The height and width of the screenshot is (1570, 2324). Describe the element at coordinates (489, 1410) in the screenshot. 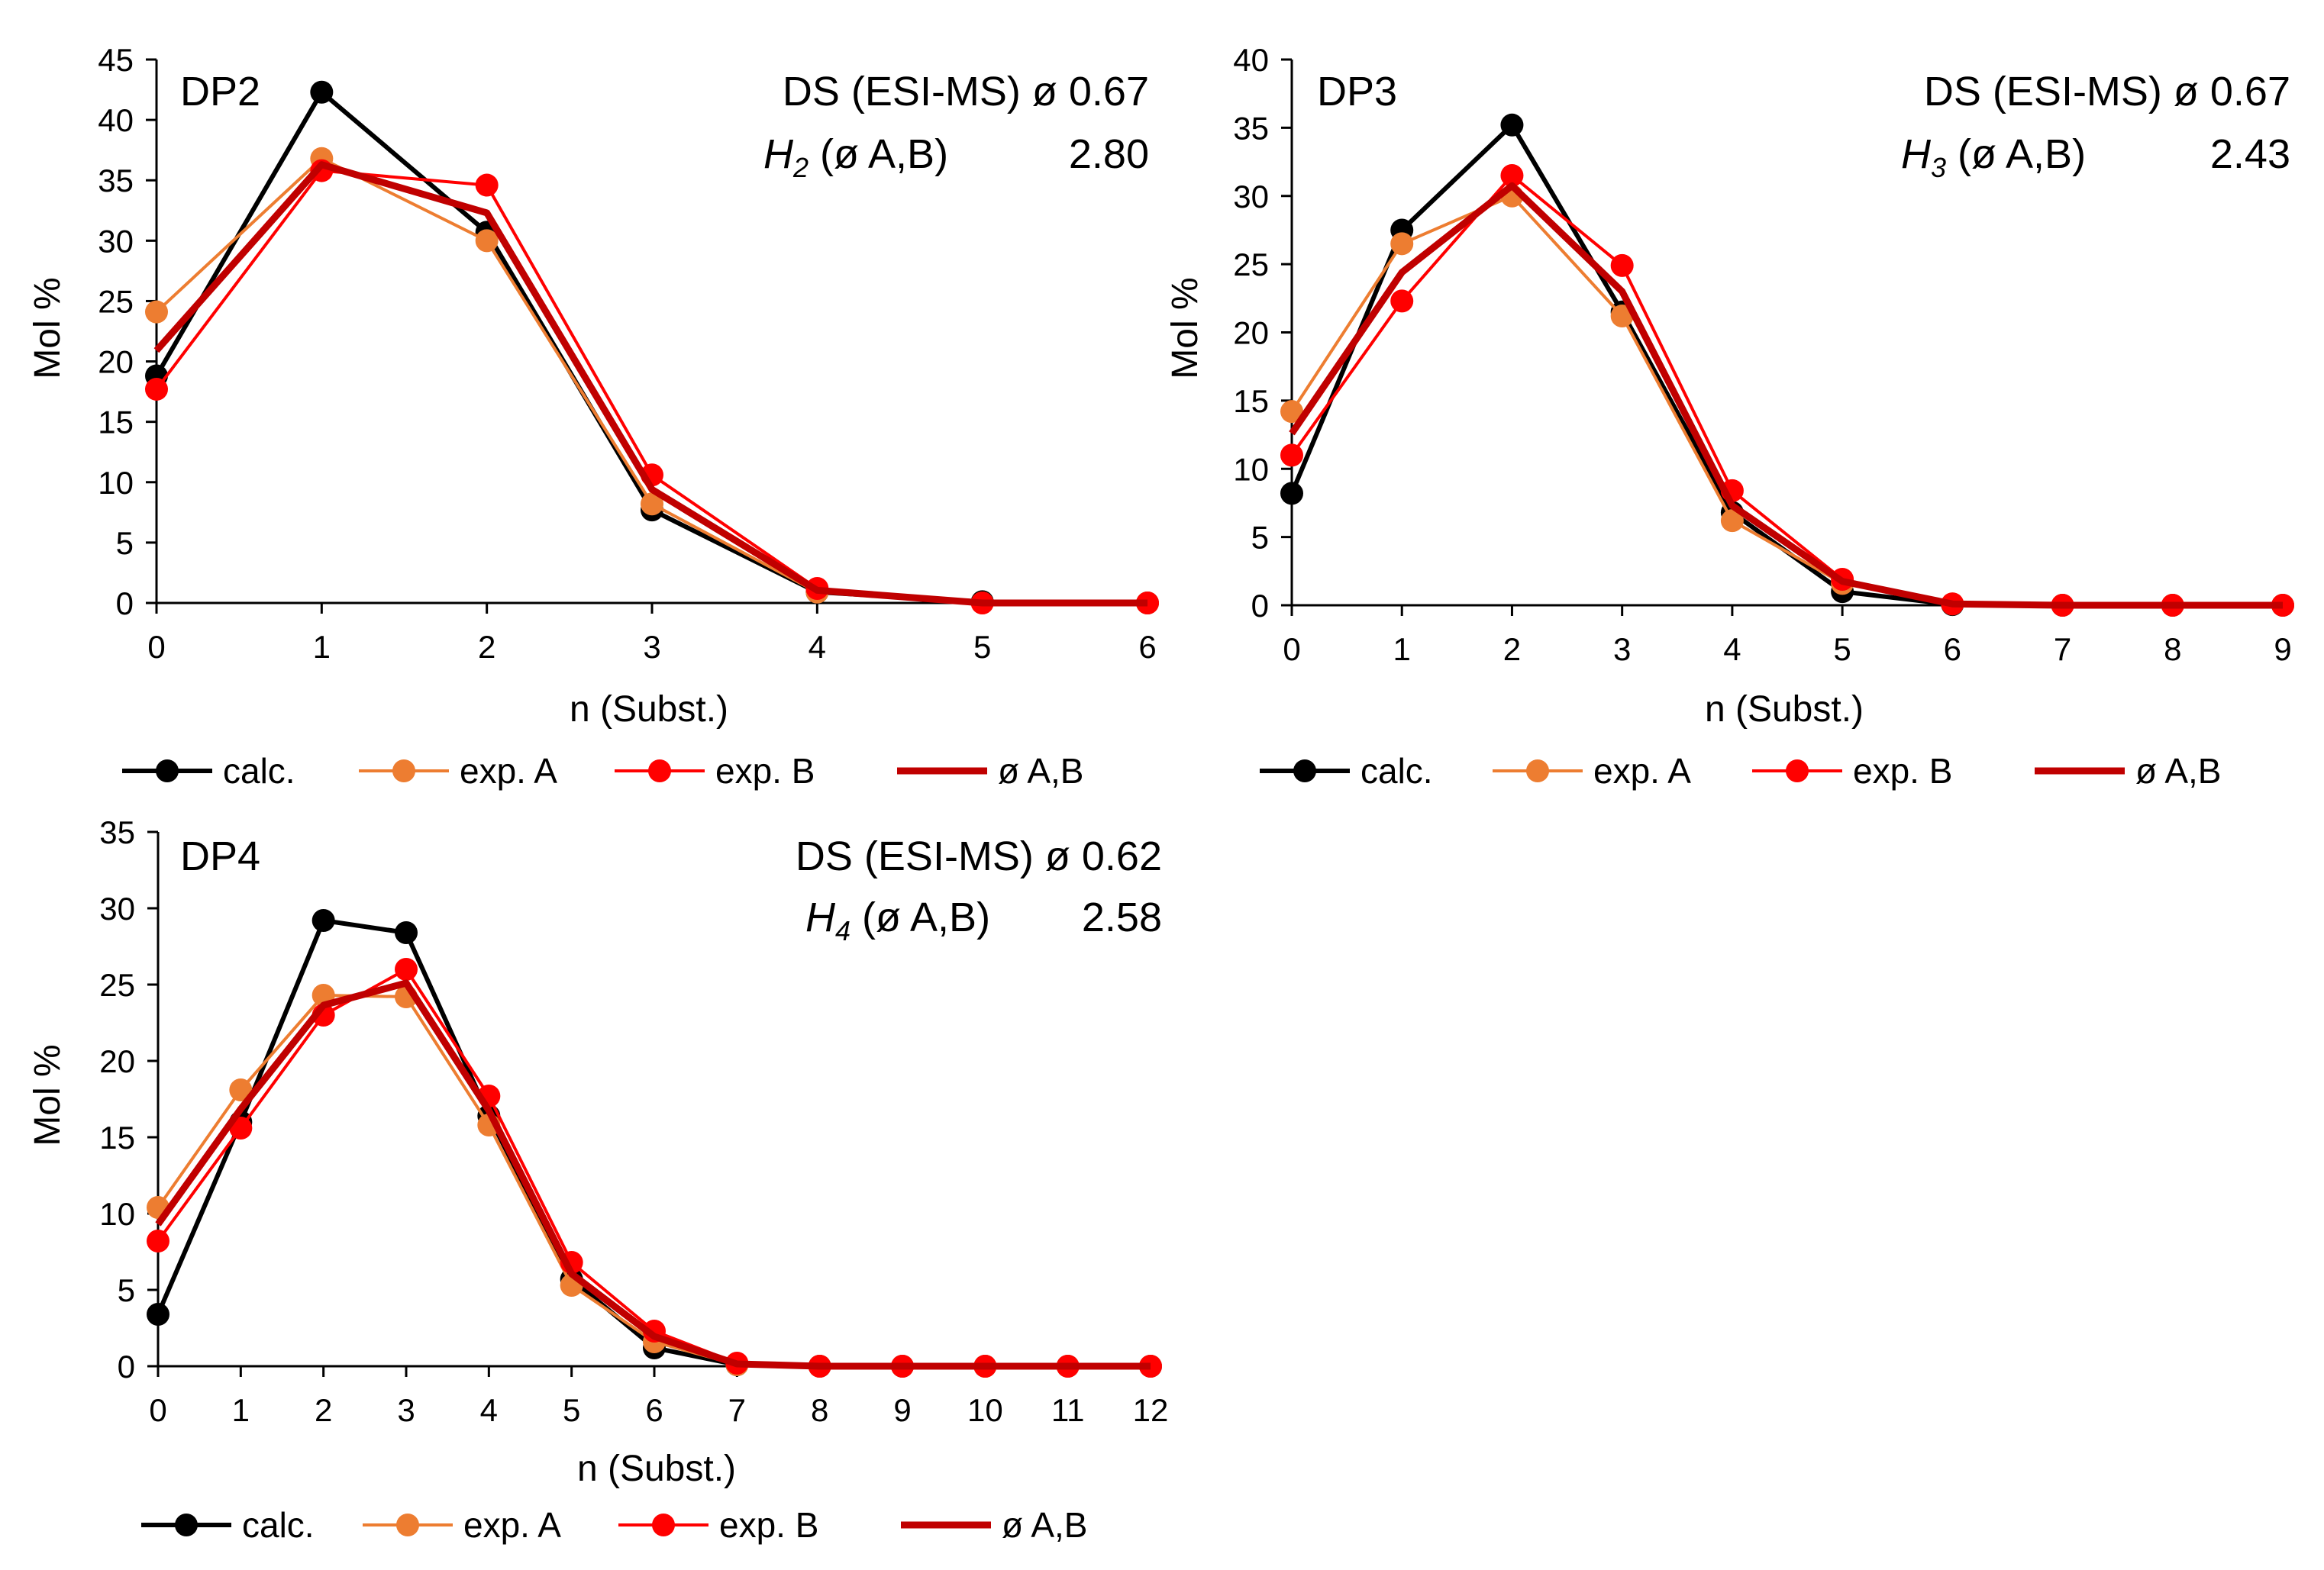

I see `x-tick-label: 4` at that location.